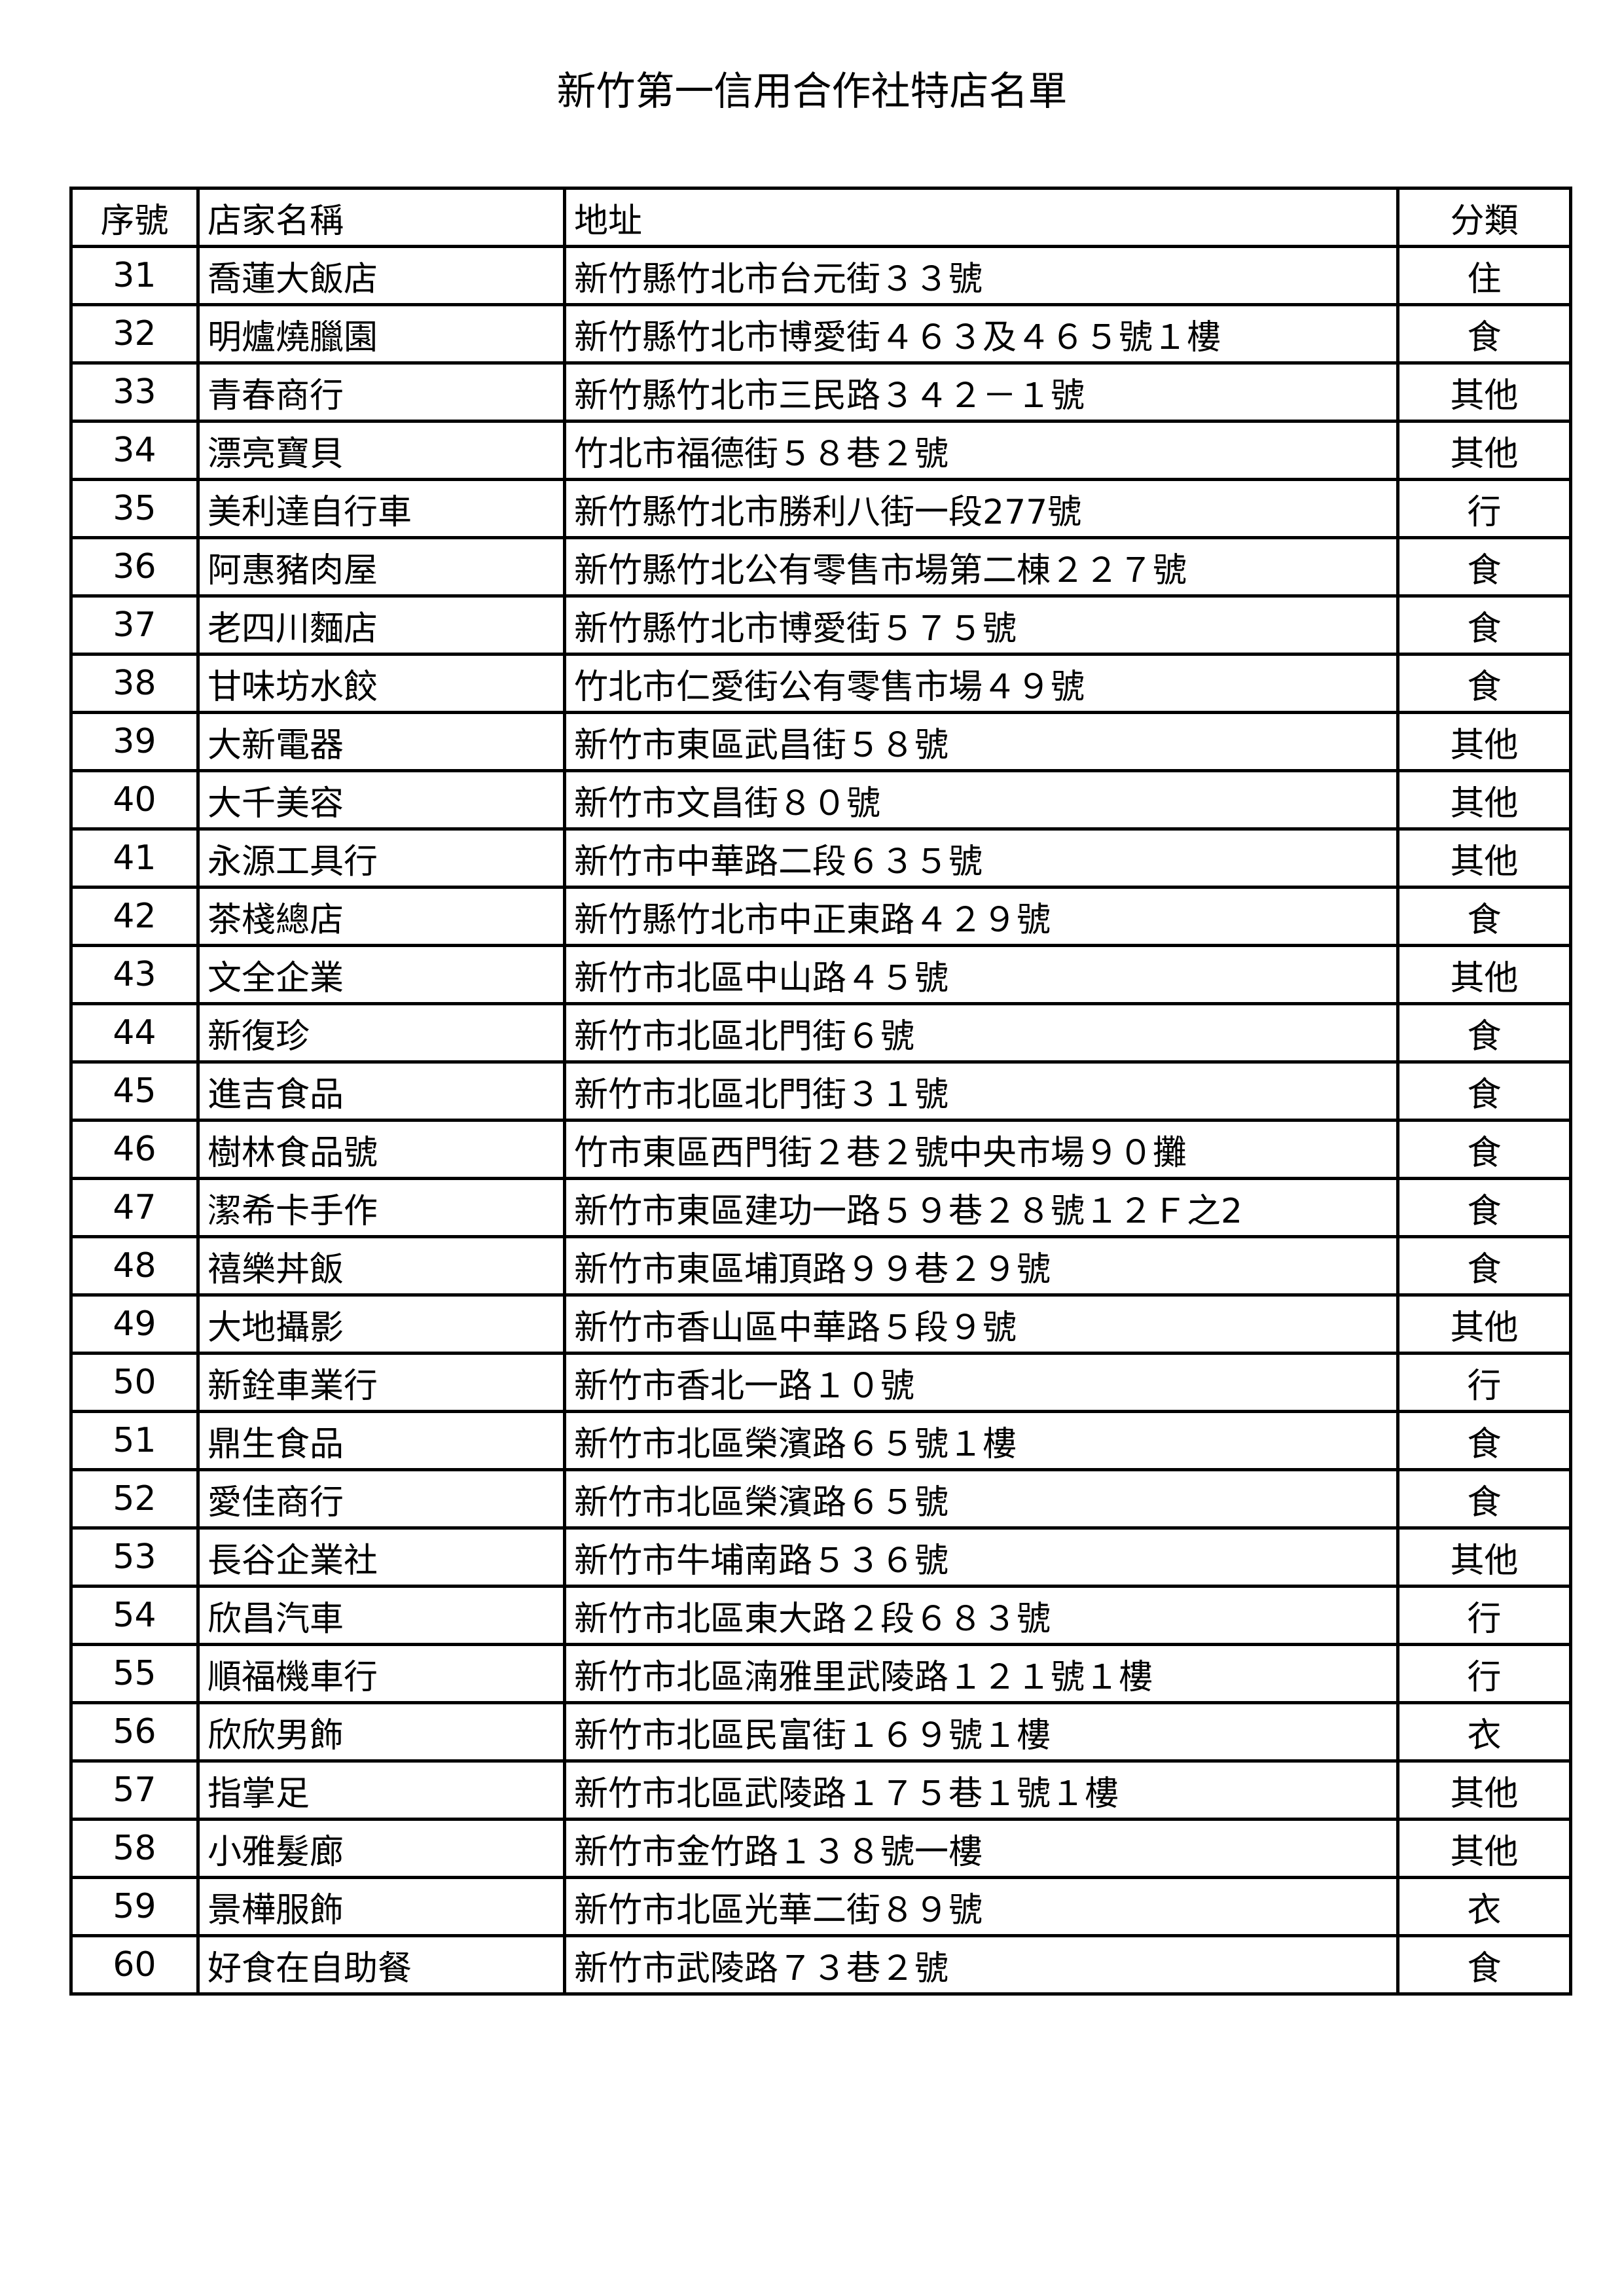 The image size is (1624, 2296). Describe the element at coordinates (134, 1499) in the screenshot. I see `row-number: 52` at that location.